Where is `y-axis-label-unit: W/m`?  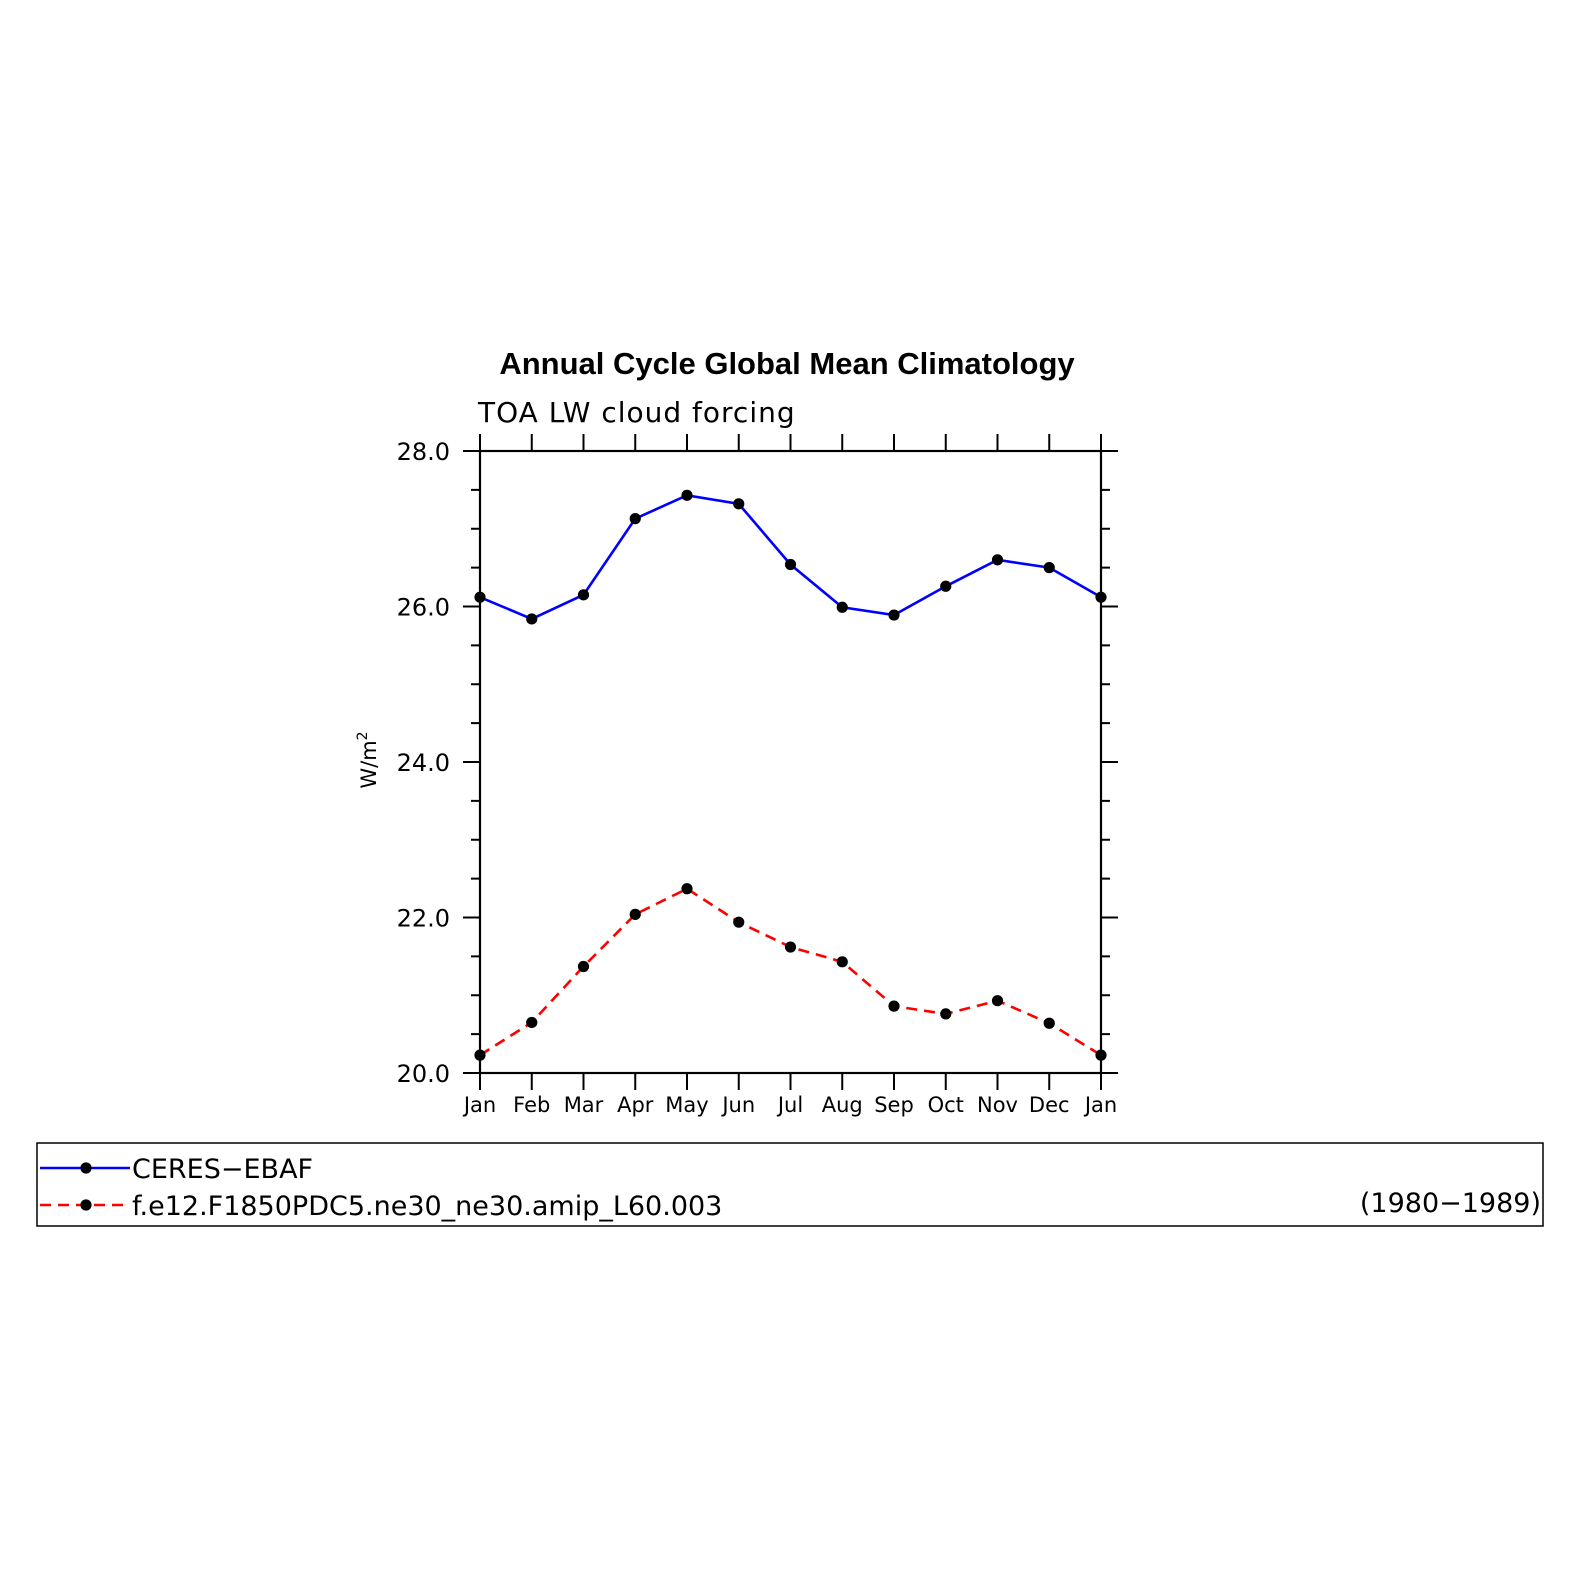 y-axis-label-unit: W/m is located at coordinates (369, 764).